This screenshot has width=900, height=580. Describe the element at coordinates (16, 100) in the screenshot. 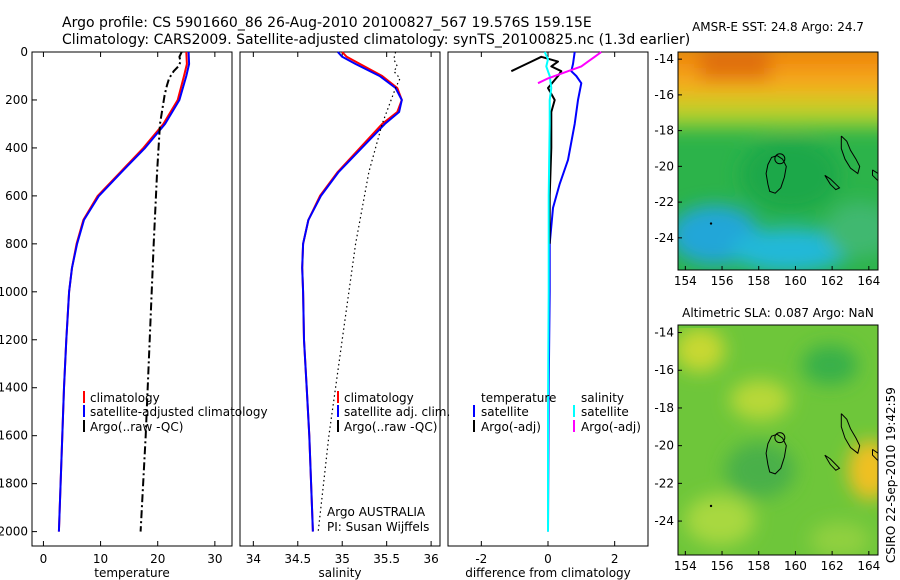

I see `y-tick-label: 200` at that location.